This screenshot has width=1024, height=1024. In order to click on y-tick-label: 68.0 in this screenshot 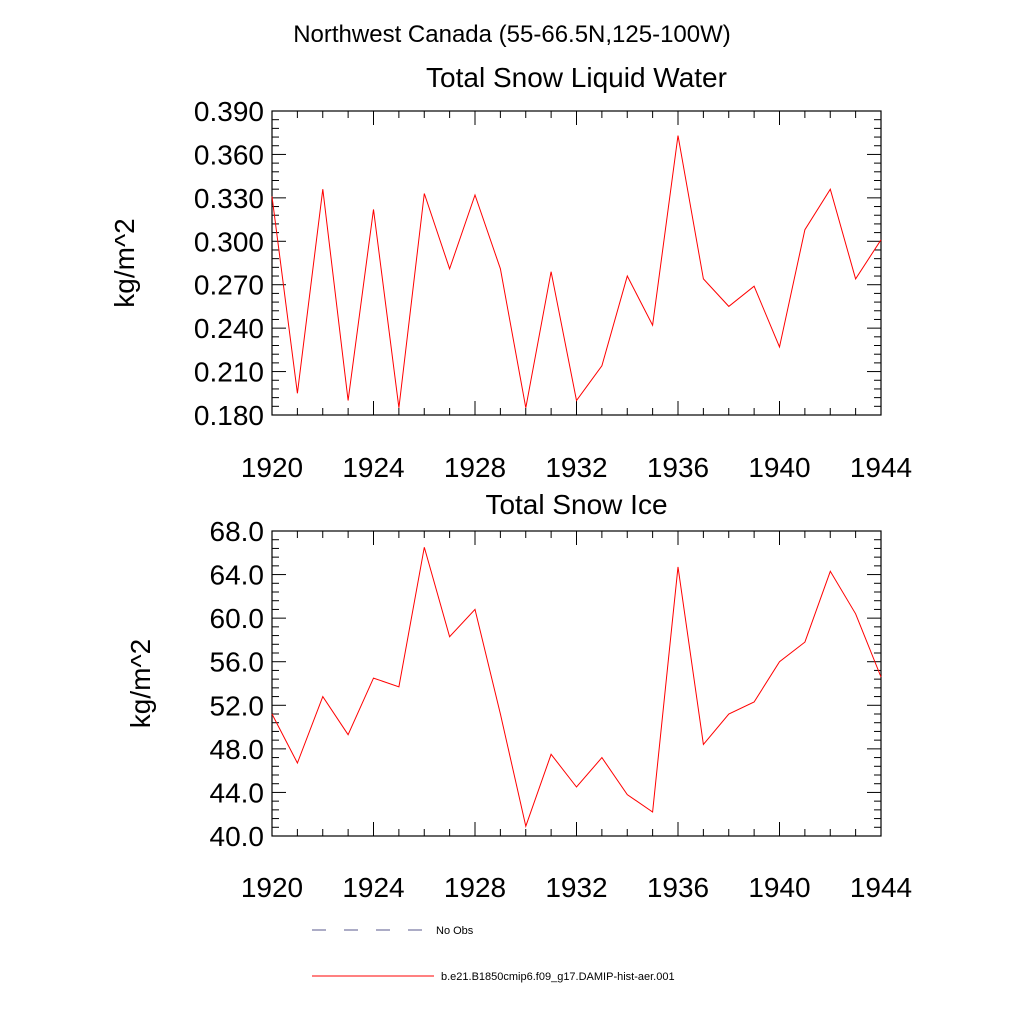, I will do `click(237, 531)`.